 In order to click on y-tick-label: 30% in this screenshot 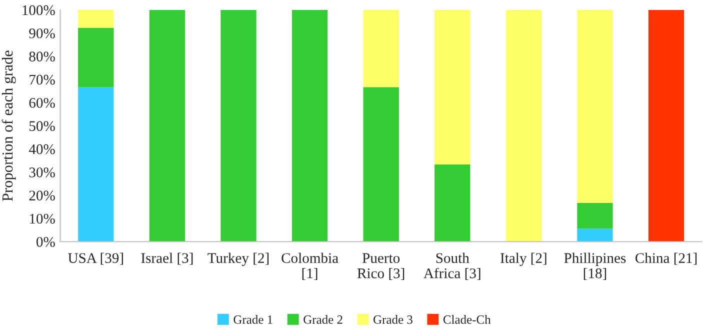, I will do `click(42, 172)`.